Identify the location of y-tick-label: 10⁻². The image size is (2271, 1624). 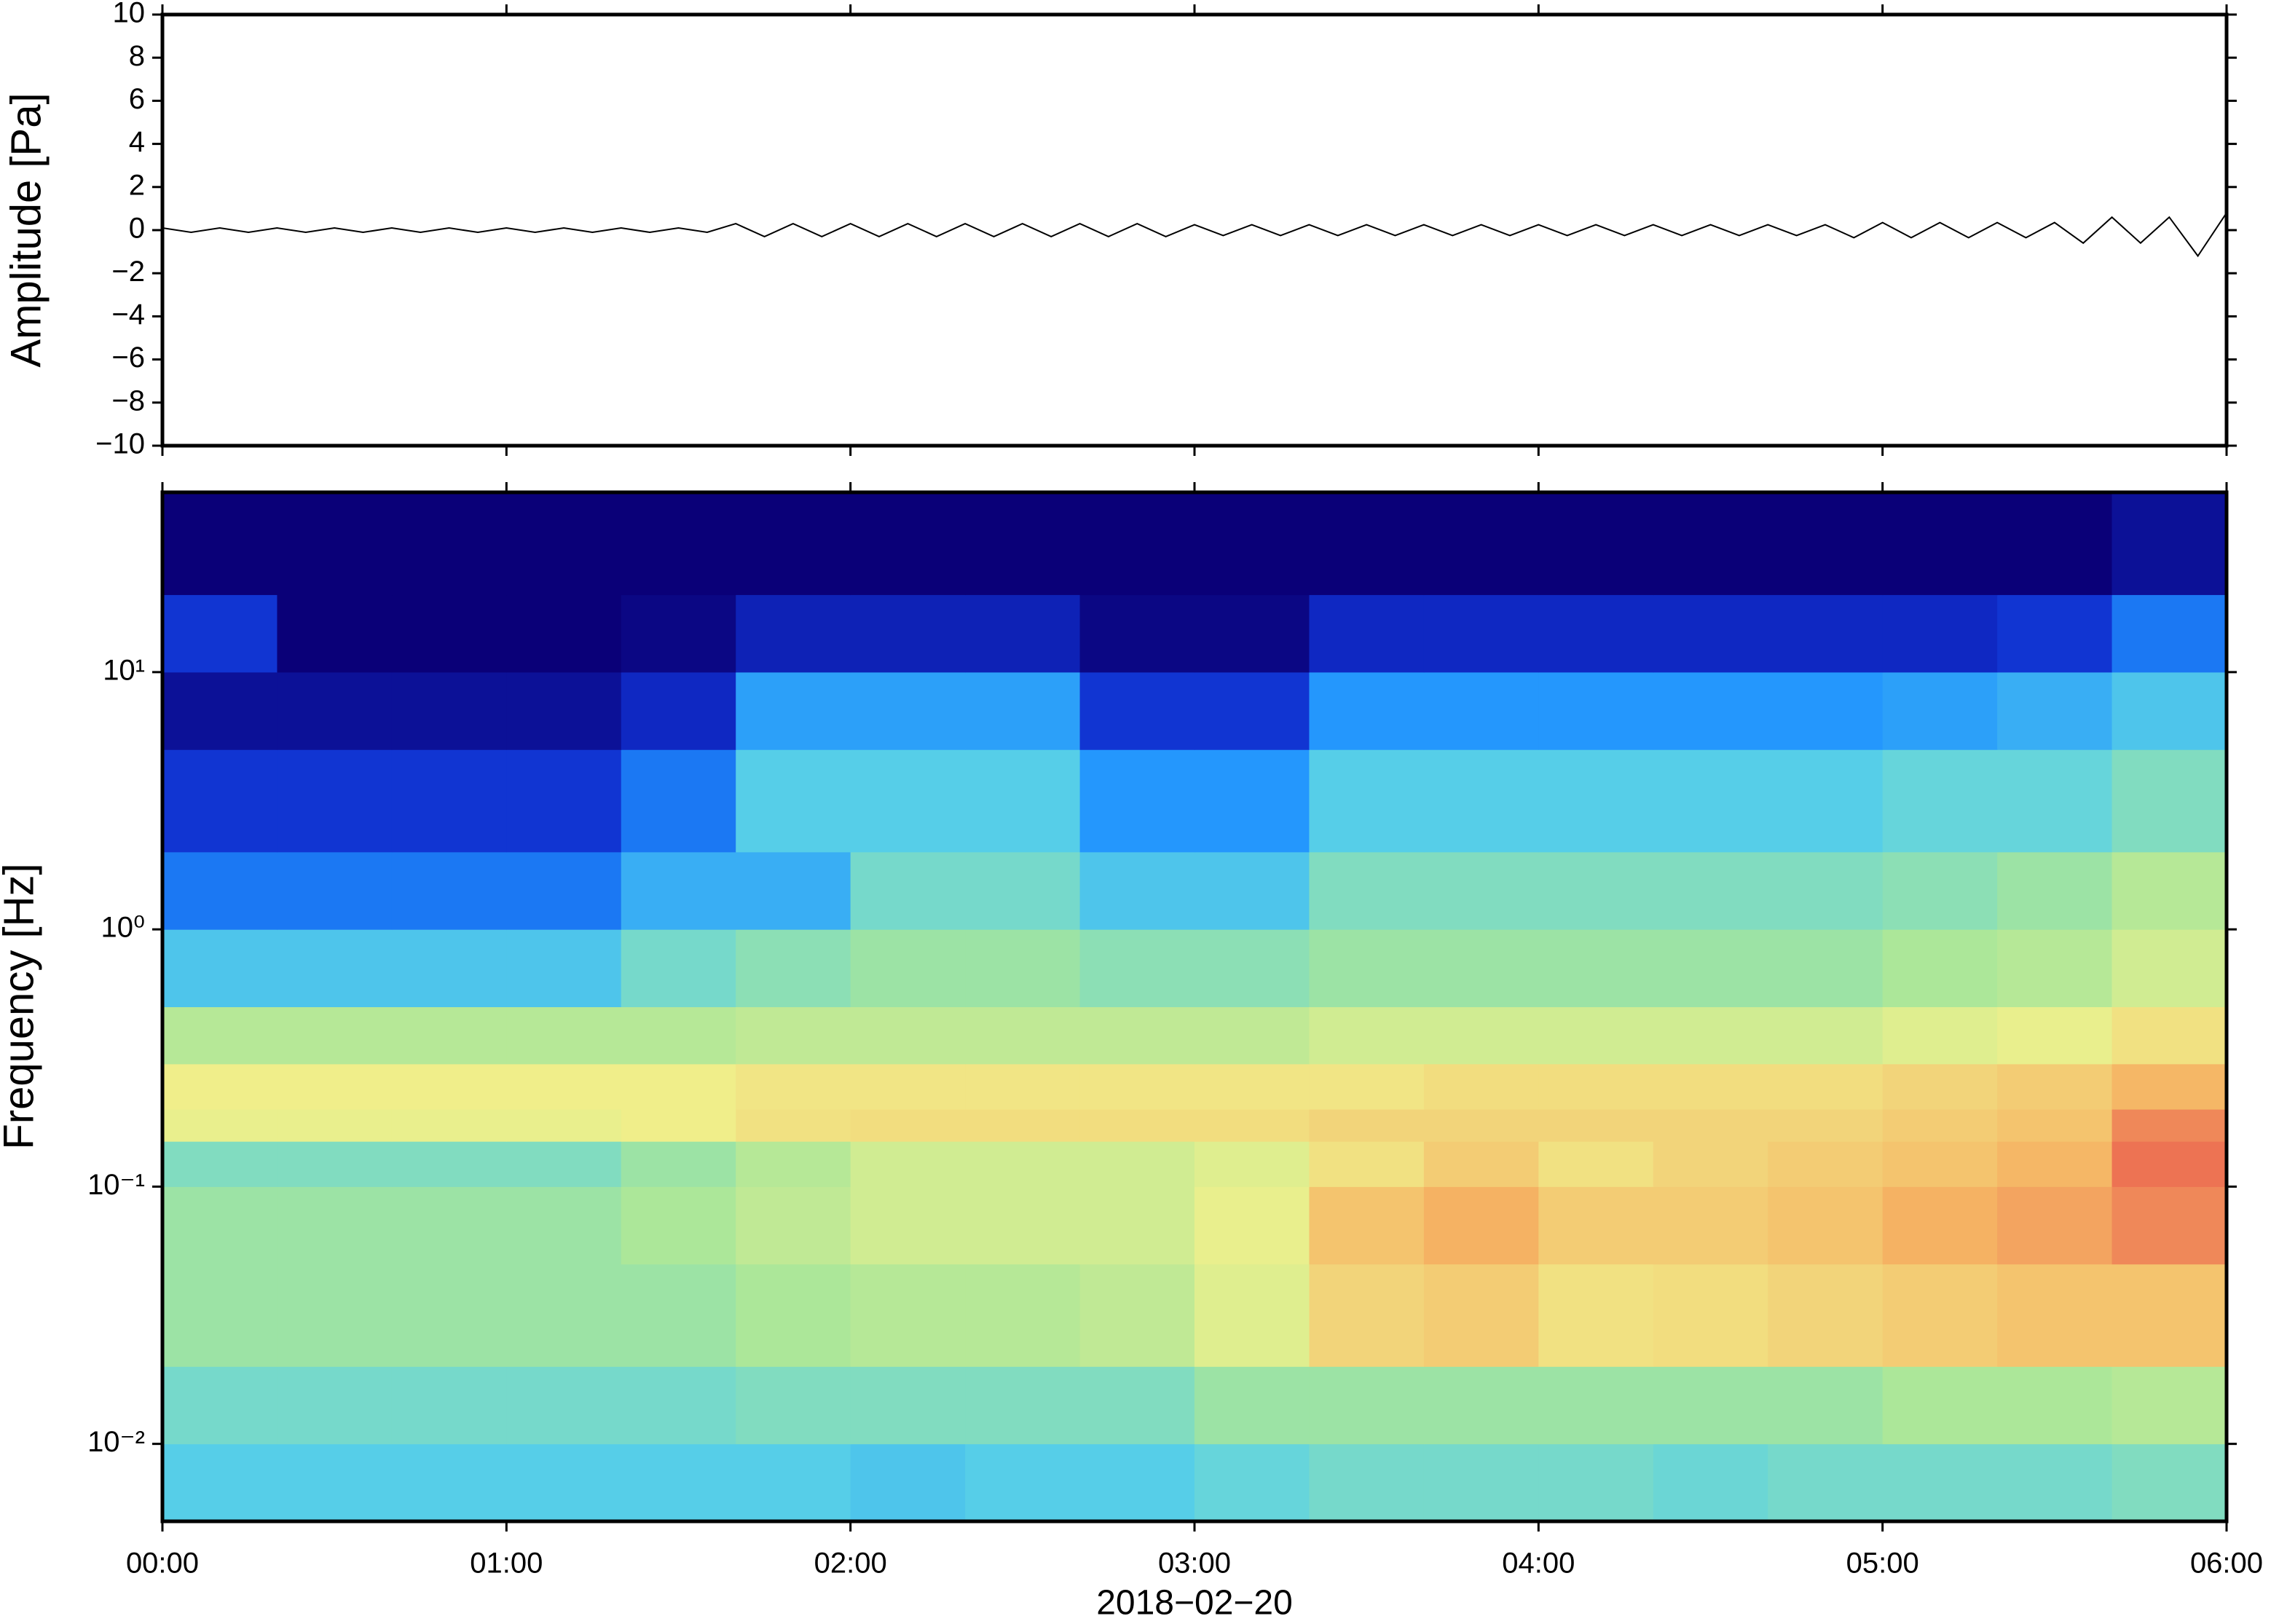
(116, 1442).